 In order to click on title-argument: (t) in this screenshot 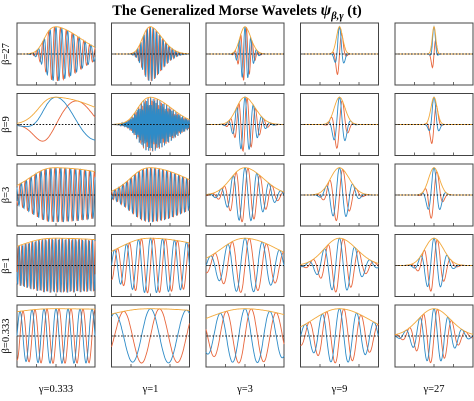, I will do `click(354, 11)`.